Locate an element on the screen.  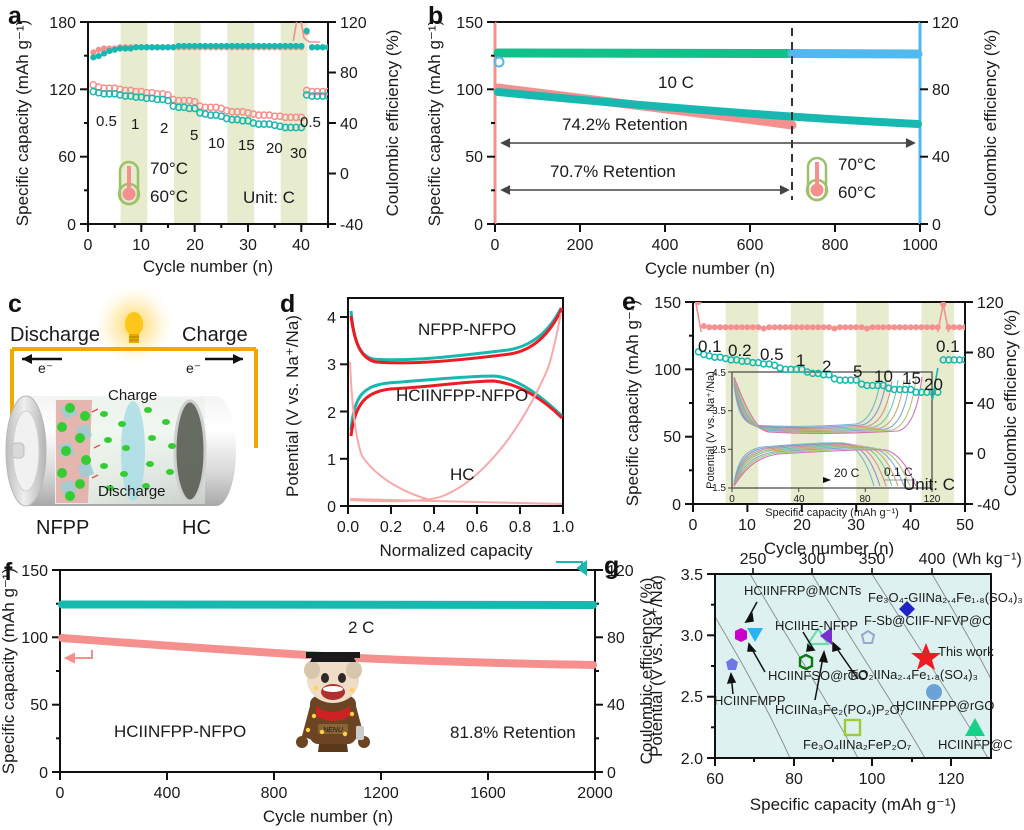
x-tick-d-04: 0.4 is located at coordinates (434, 527).